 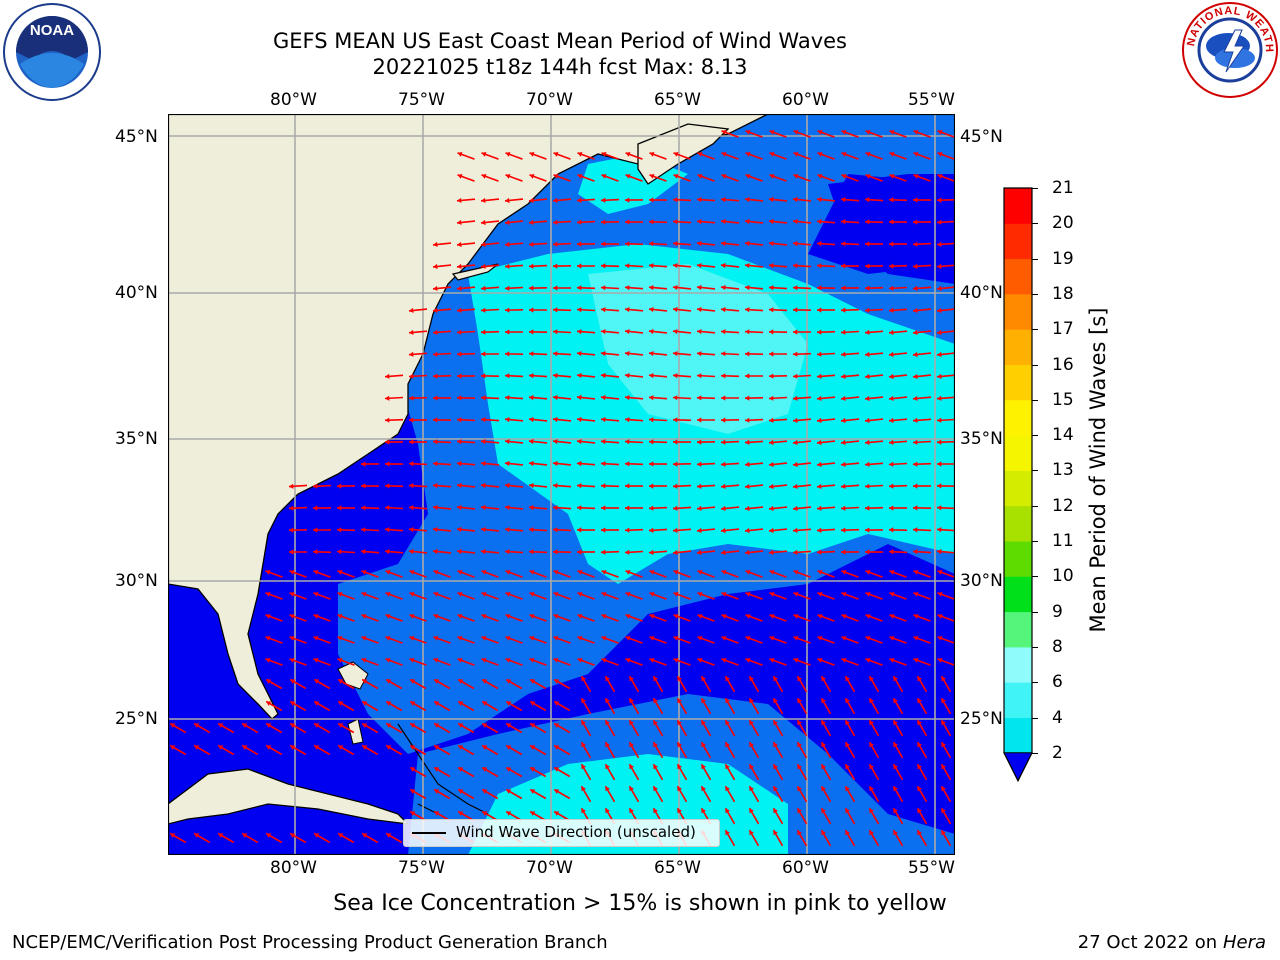 What do you see at coordinates (805, 100) in the screenshot?
I see `lon-label-top-60w: 60°W` at bounding box center [805, 100].